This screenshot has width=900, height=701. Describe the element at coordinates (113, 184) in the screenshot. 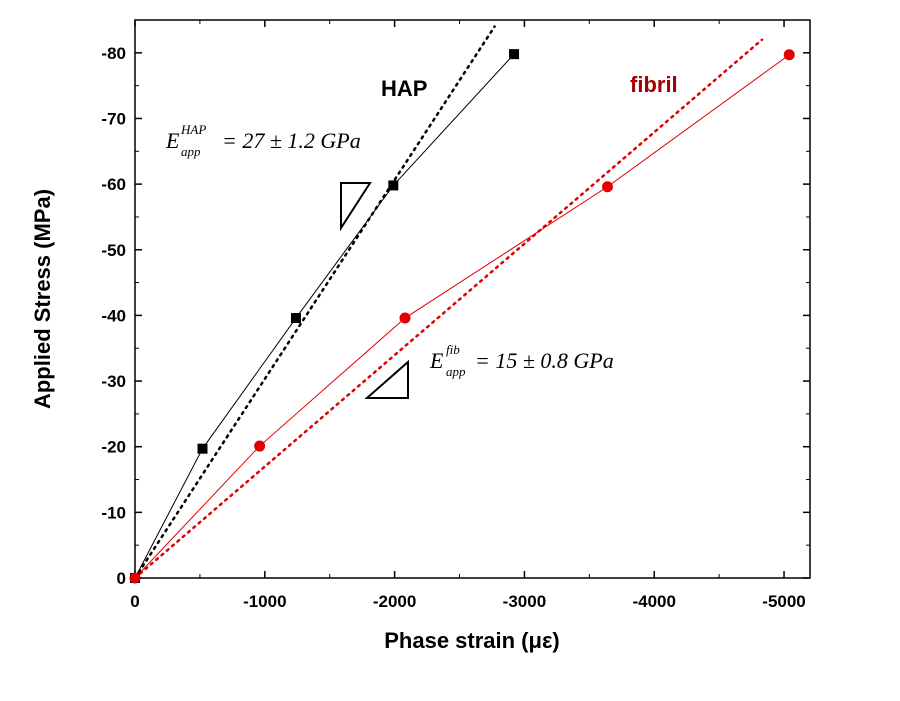

I see `y-tick-label: -60` at that location.